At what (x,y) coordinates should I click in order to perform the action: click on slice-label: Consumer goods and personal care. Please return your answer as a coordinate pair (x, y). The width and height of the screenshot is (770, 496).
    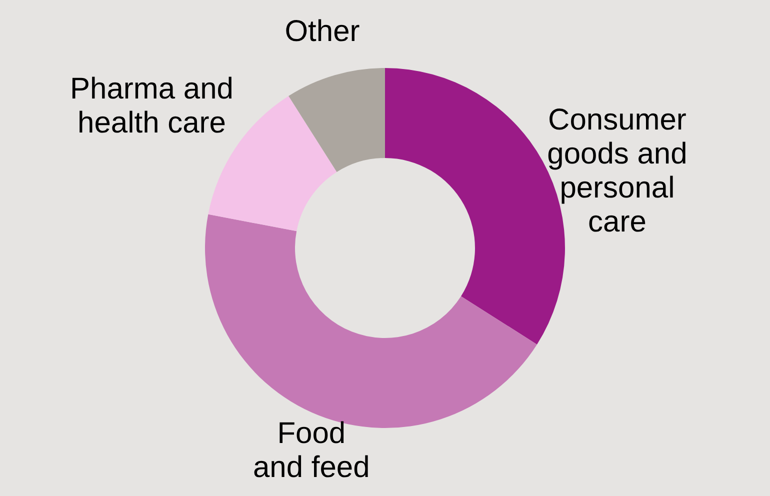
    Looking at the image, I should click on (617, 170).